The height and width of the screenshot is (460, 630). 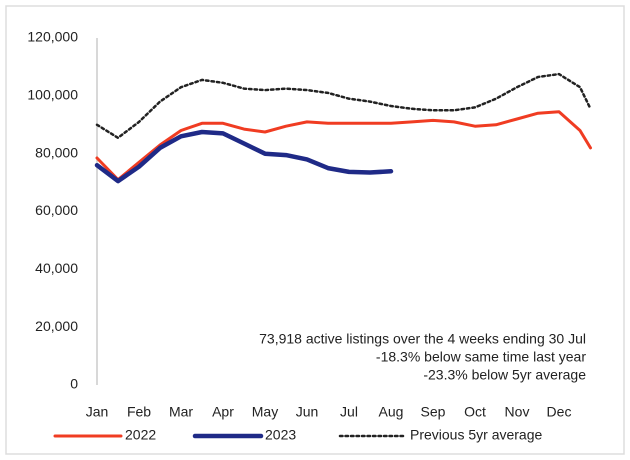 I want to click on y-tick-label: 80,000, so click(x=56, y=152).